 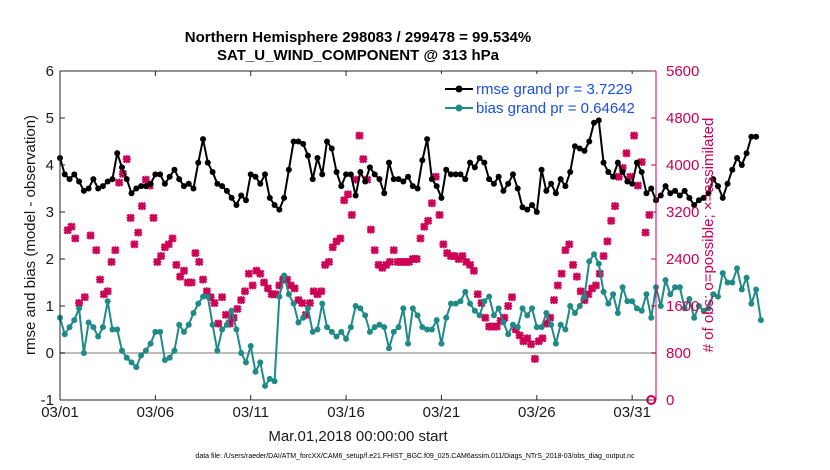 I want to click on right-tick-label: 5600, so click(x=682, y=71).